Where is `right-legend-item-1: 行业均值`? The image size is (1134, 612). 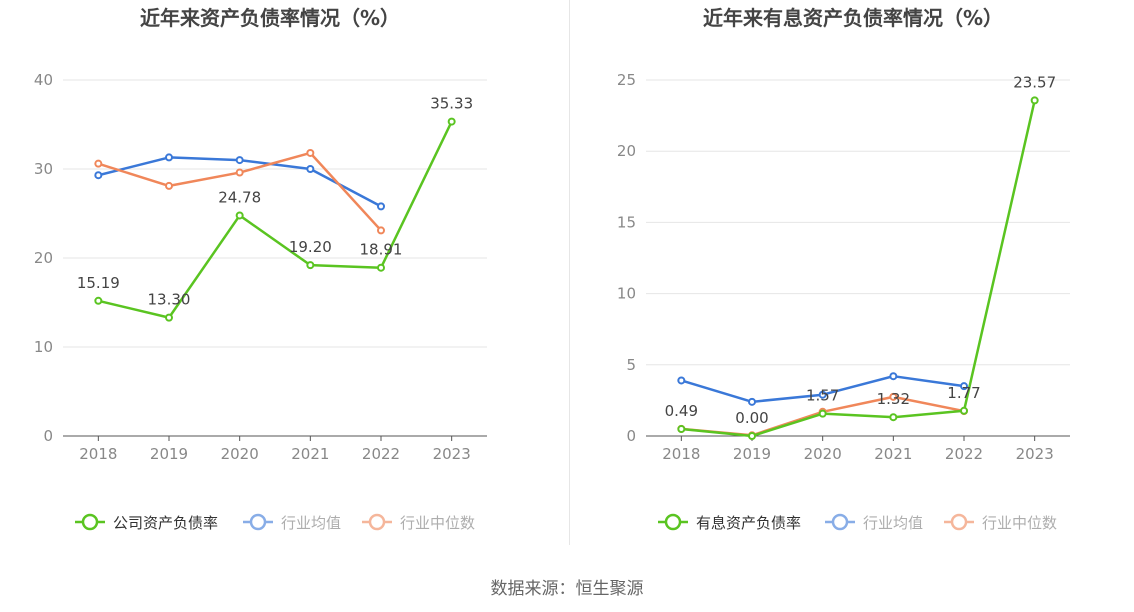
right-legend-item-1: 行业均值 is located at coordinates (874, 522).